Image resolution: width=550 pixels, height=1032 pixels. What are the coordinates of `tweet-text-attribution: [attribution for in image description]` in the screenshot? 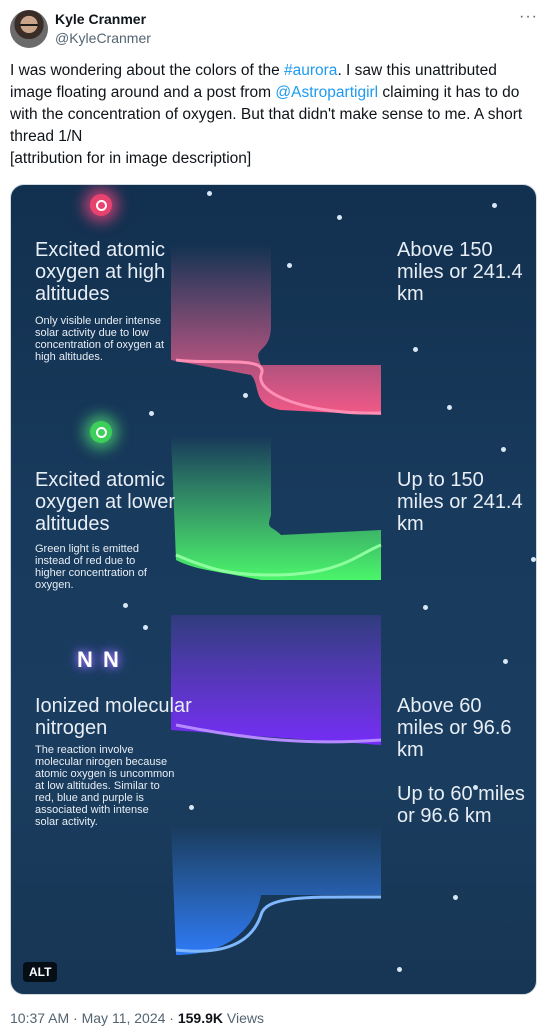 It's located at (131, 158).